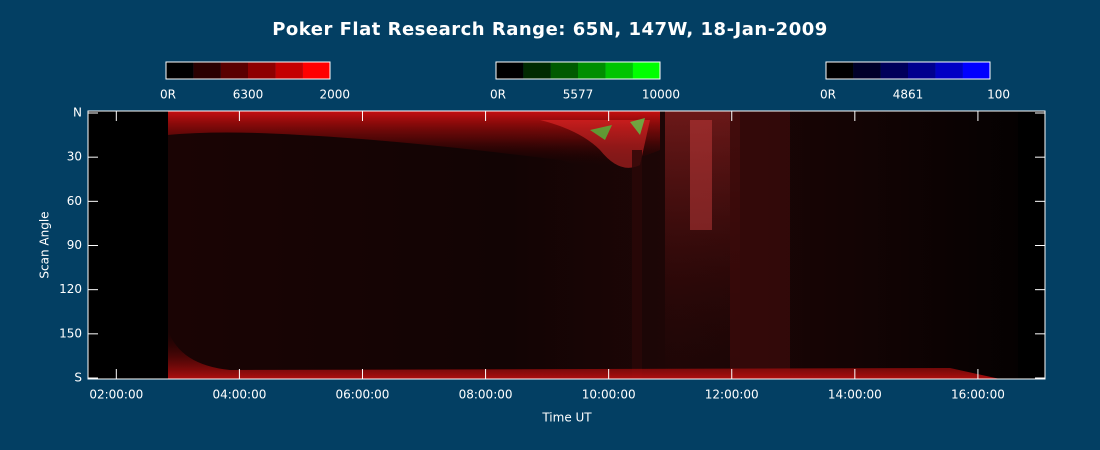 This screenshot has height=450, width=1100. What do you see at coordinates (908, 95) in the screenshot?
I see `colorbar-name: 4861` at bounding box center [908, 95].